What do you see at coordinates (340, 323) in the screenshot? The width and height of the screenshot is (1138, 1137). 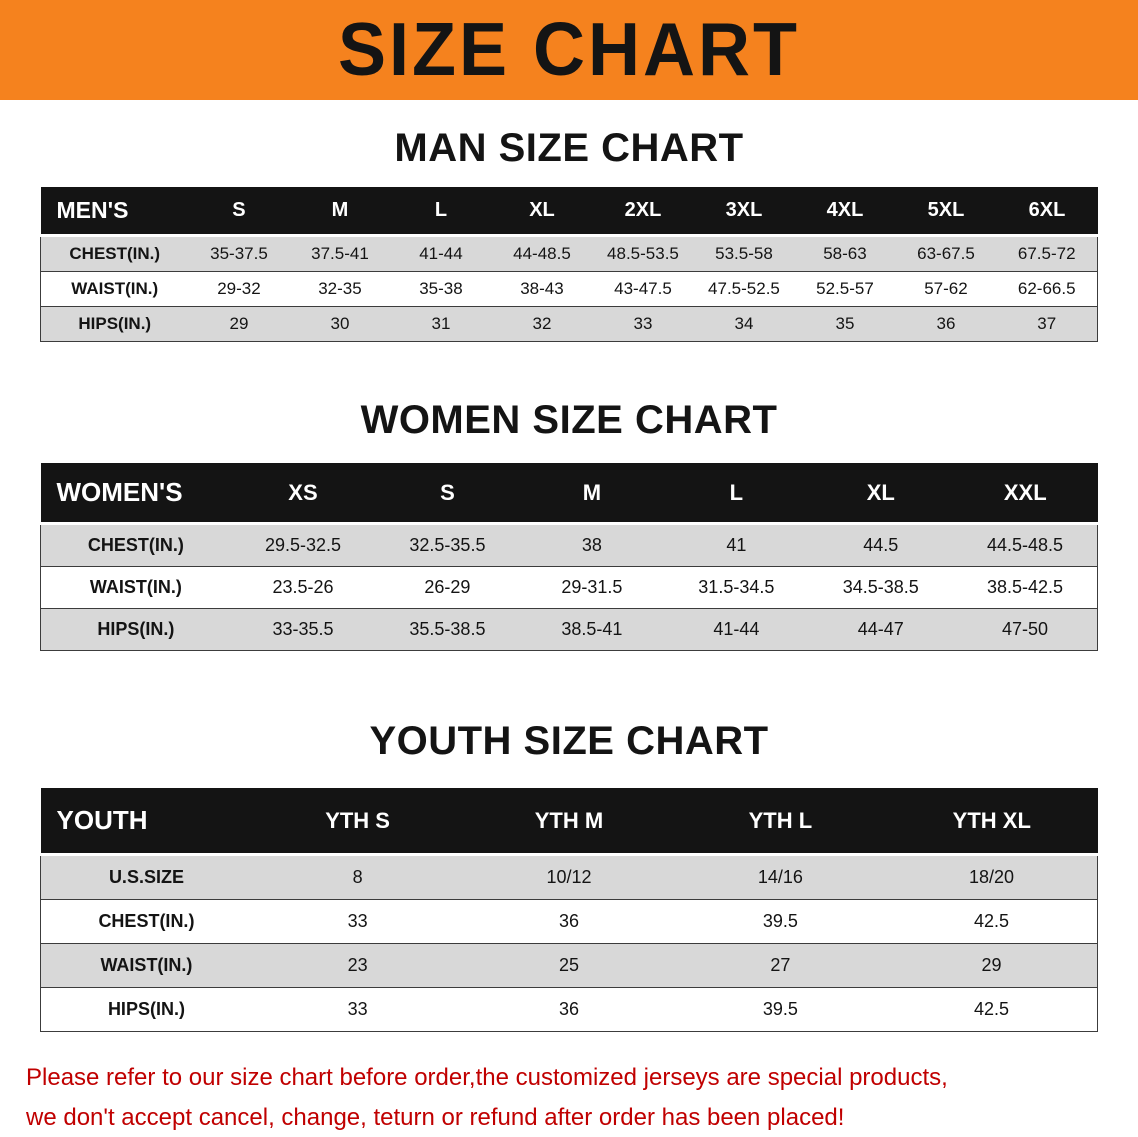 I see `measurement-value-cell: 30` at bounding box center [340, 323].